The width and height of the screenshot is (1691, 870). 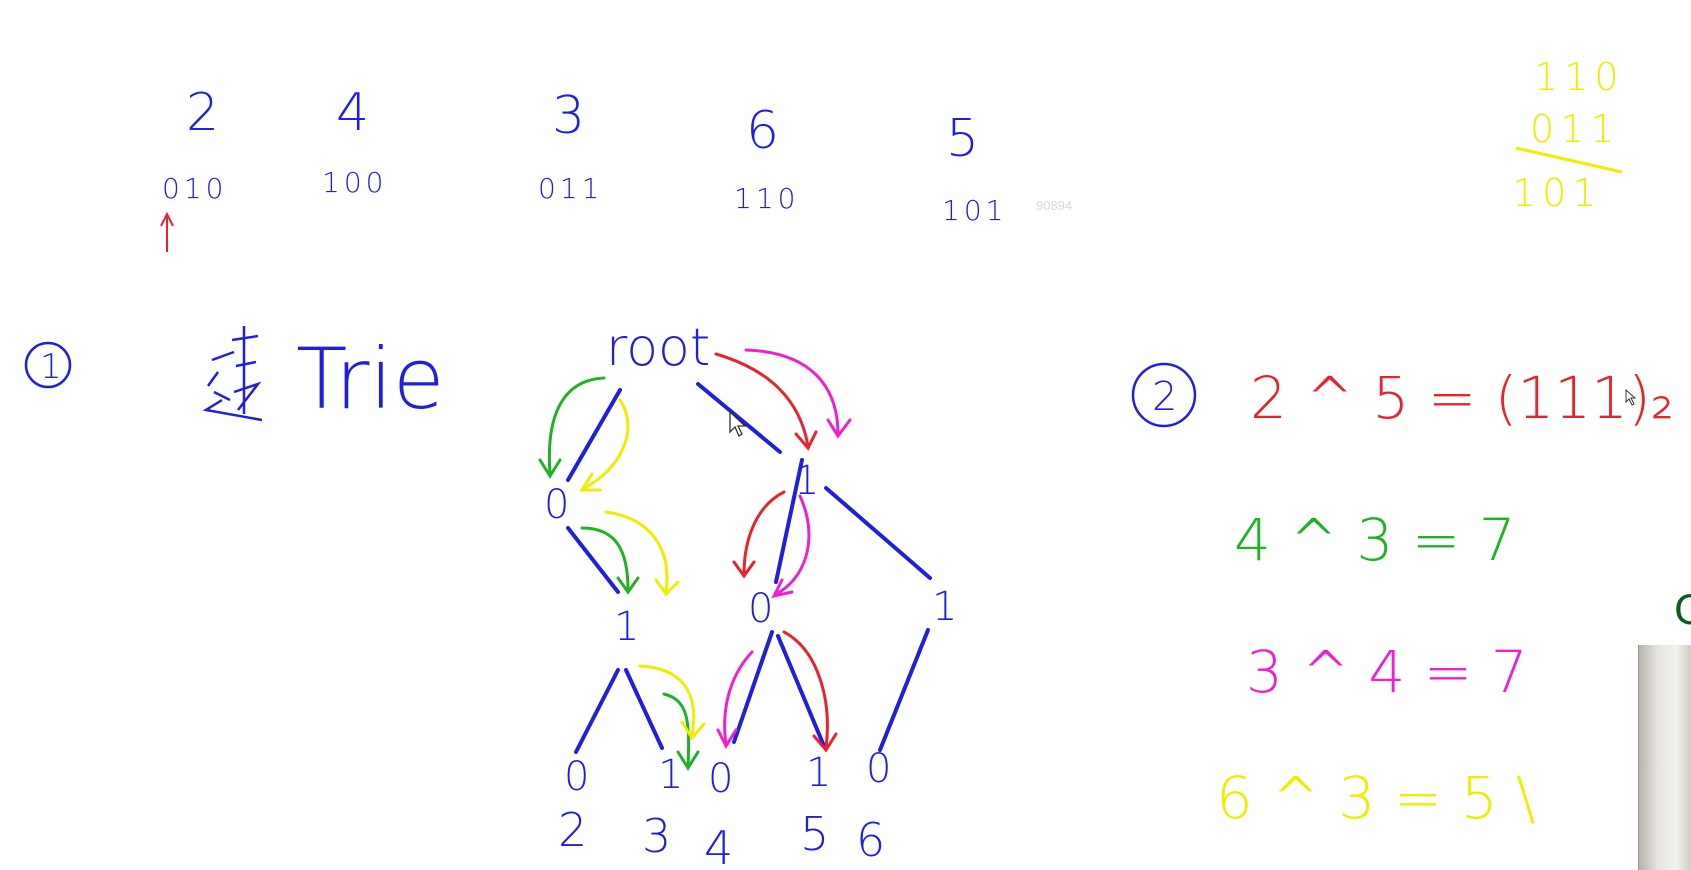 I want to click on binary-row: 010 100 011 110 101, so click(x=584, y=196).